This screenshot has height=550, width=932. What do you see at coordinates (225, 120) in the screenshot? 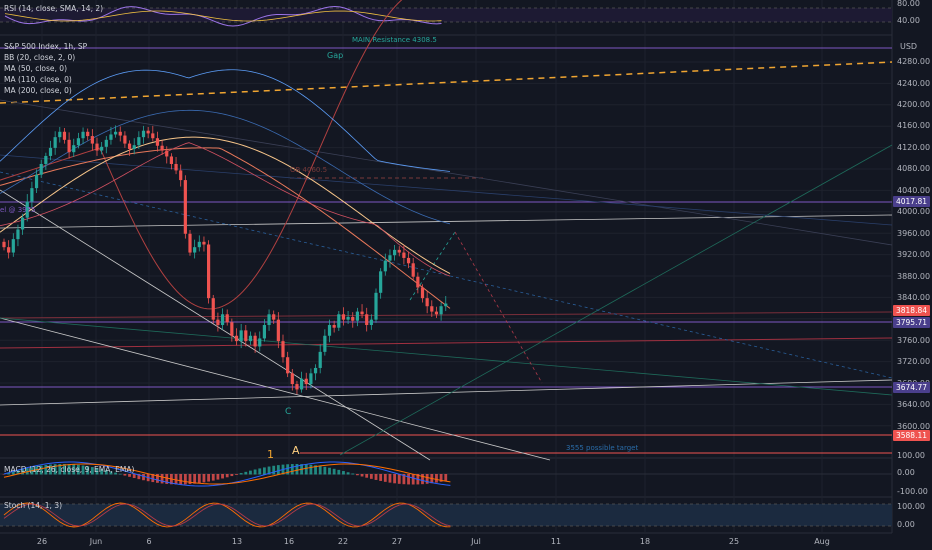
I see `bb-upper-line` at bounding box center [225, 120].